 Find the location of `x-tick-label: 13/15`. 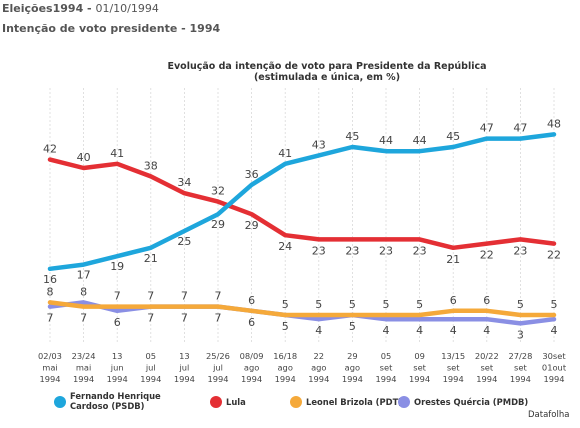

x-tick-label: 13/15 is located at coordinates (453, 356).